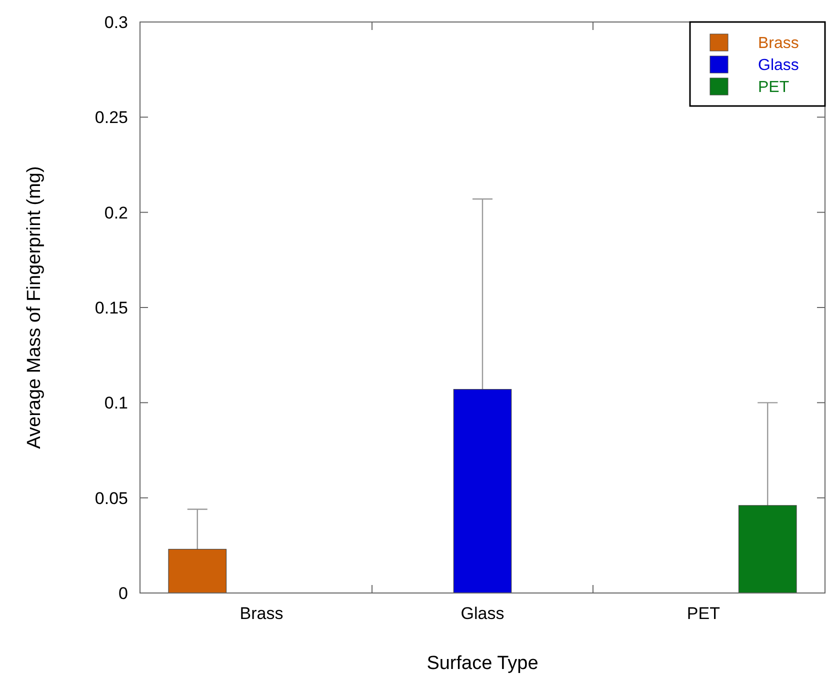 The height and width of the screenshot is (685, 833). I want to click on x-tick-label: Glass, so click(482, 613).